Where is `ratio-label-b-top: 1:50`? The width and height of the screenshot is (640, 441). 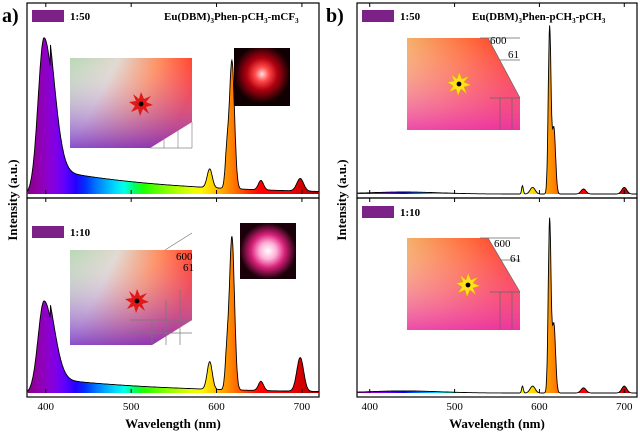 ratio-label-b-top: 1:50 is located at coordinates (410, 17).